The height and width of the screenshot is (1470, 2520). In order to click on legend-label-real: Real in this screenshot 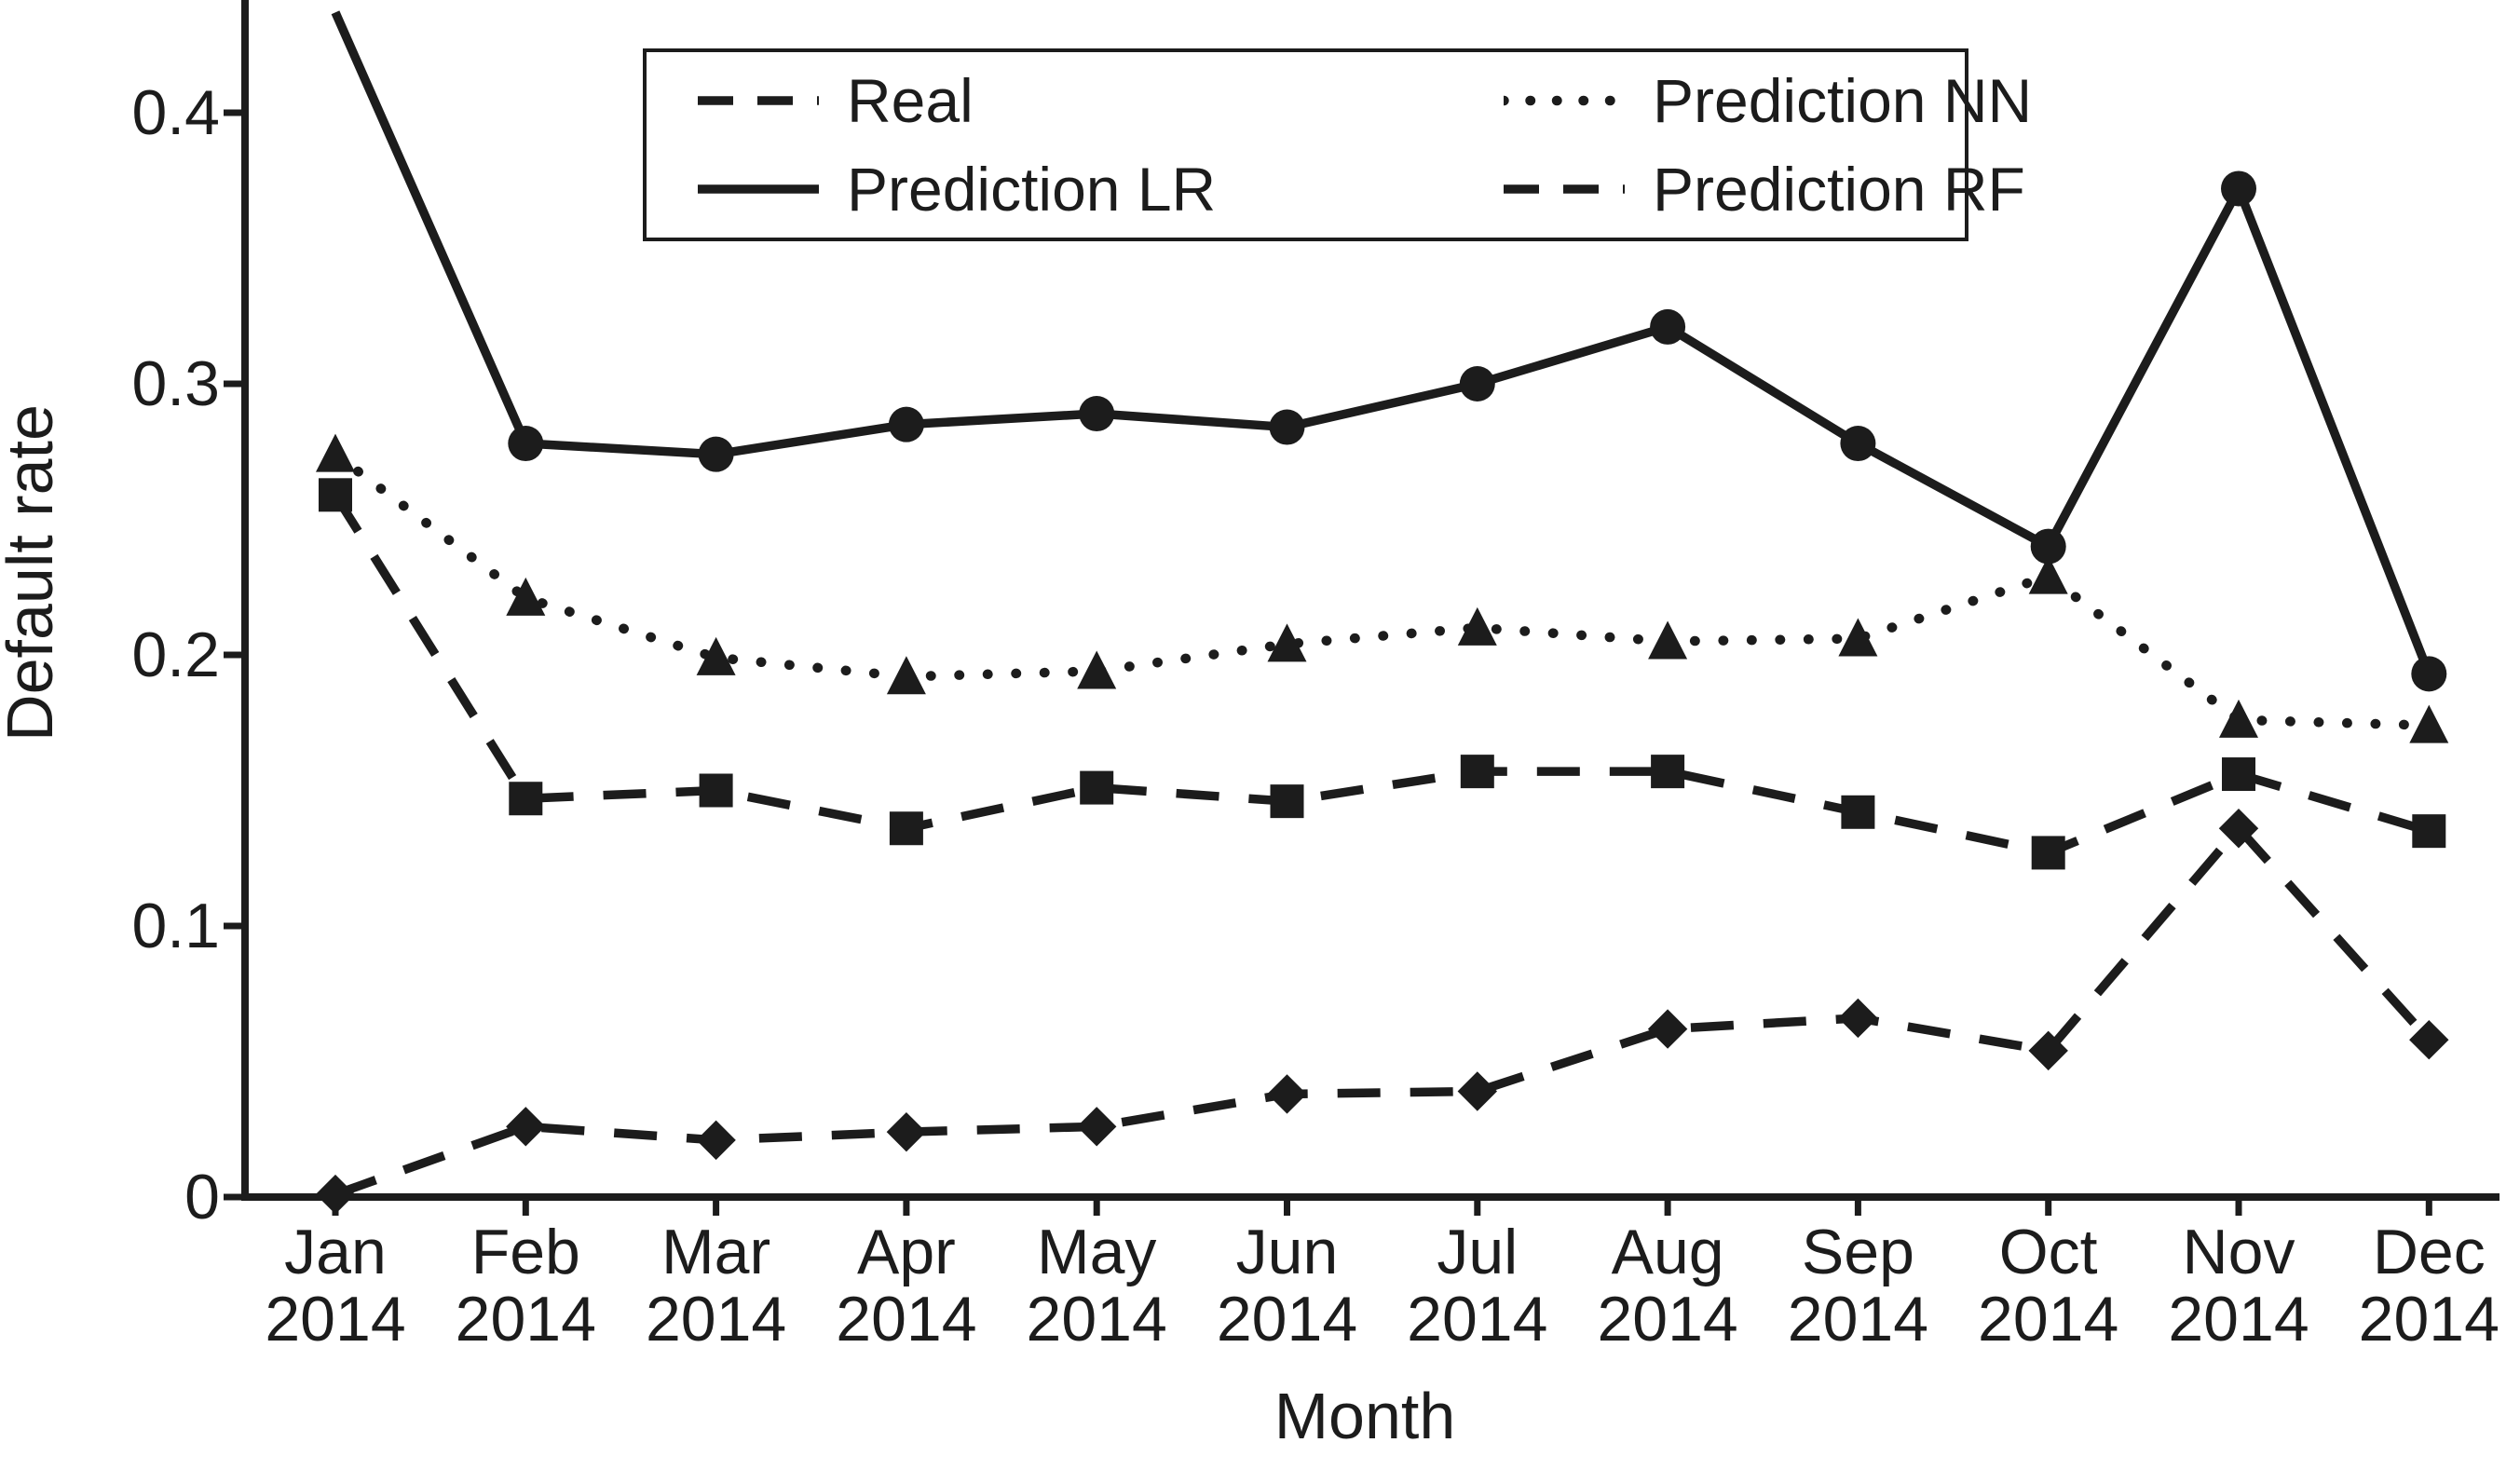, I will do `click(910, 100)`.